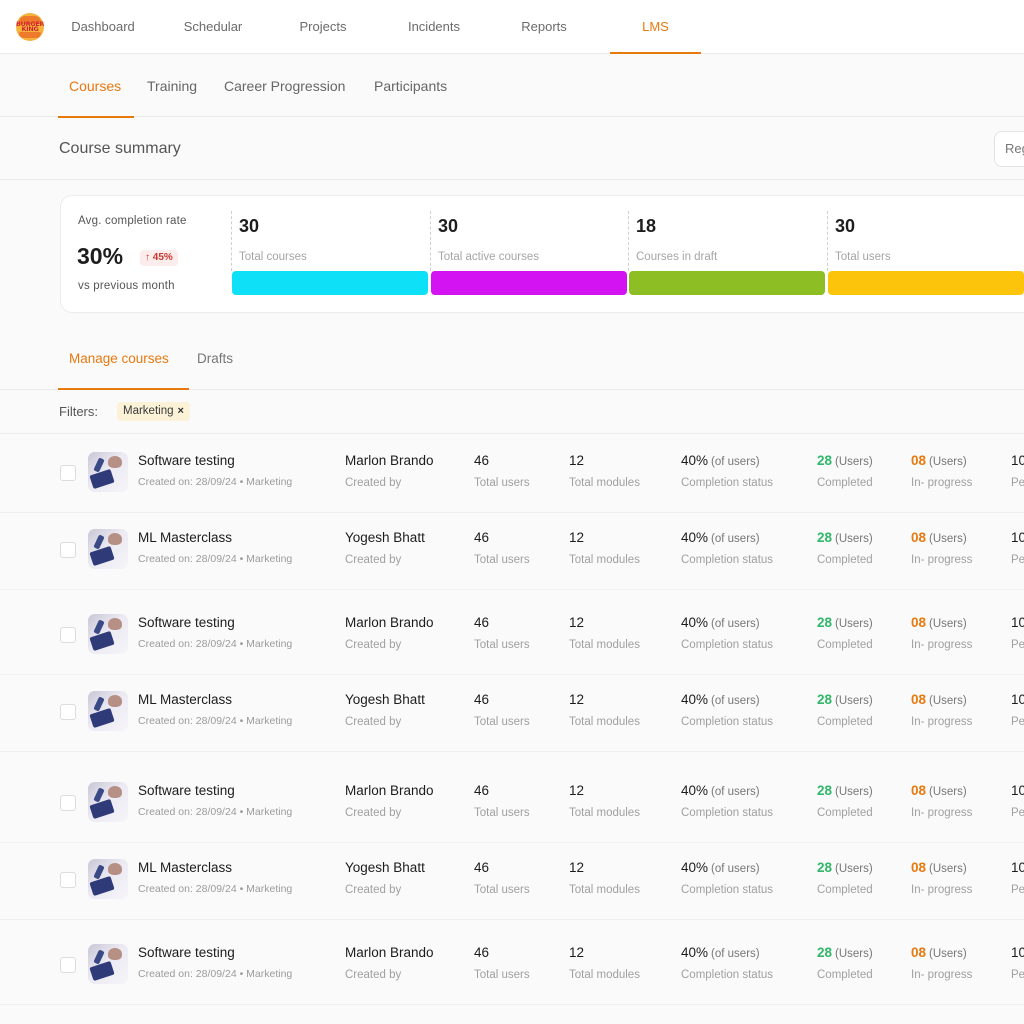 This screenshot has height=1024, width=1024. Describe the element at coordinates (925, 254) in the screenshot. I see `stat-total-users: 30 Total users` at that location.